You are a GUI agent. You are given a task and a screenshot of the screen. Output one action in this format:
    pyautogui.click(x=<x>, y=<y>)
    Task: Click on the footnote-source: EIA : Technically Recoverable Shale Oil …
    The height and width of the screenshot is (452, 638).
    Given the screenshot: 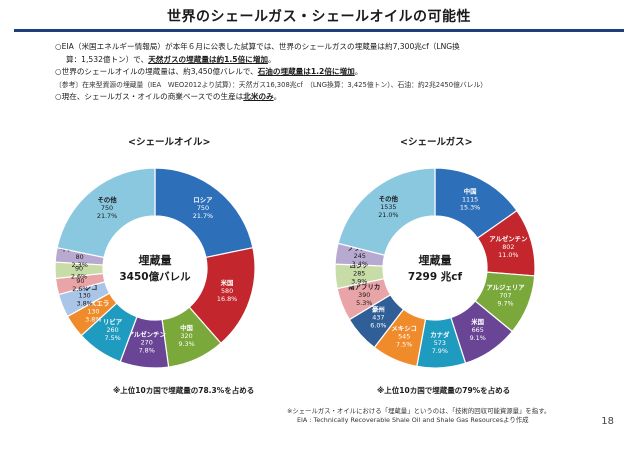 What is the action you would take?
    pyautogui.click(x=413, y=420)
    